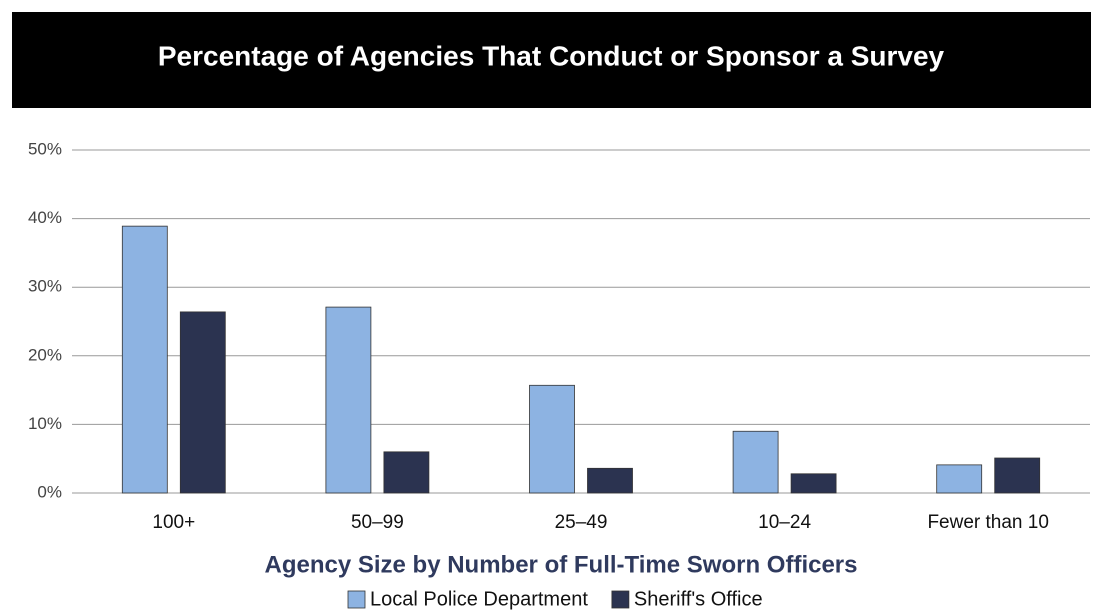  Describe the element at coordinates (784, 522) in the screenshot. I see `x-tick-label: 10–24` at that location.